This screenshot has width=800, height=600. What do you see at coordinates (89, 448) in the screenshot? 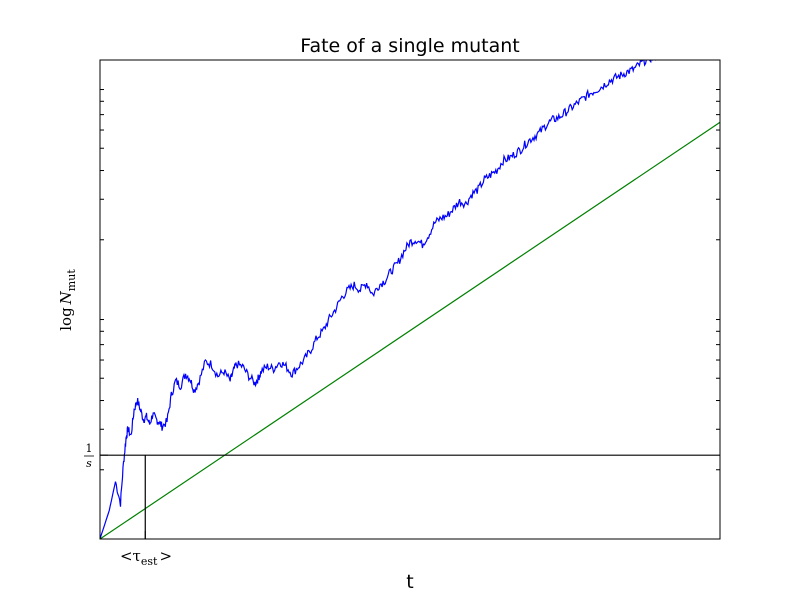
I see `y-tick-numerator: 1` at bounding box center [89, 448].